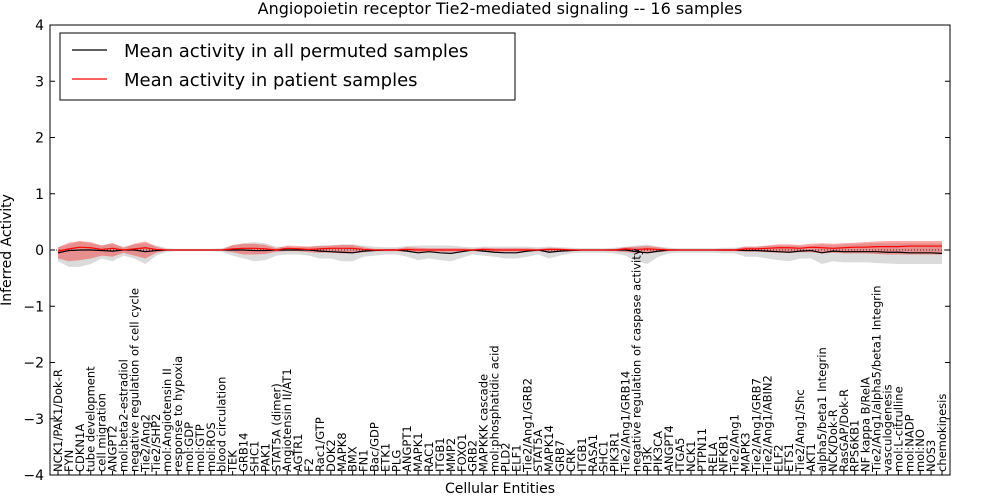 Image resolution: width=1000 pixels, height=500 pixels. Describe the element at coordinates (407, 448) in the screenshot. I see `x-tick-label: ANGPT1` at that location.